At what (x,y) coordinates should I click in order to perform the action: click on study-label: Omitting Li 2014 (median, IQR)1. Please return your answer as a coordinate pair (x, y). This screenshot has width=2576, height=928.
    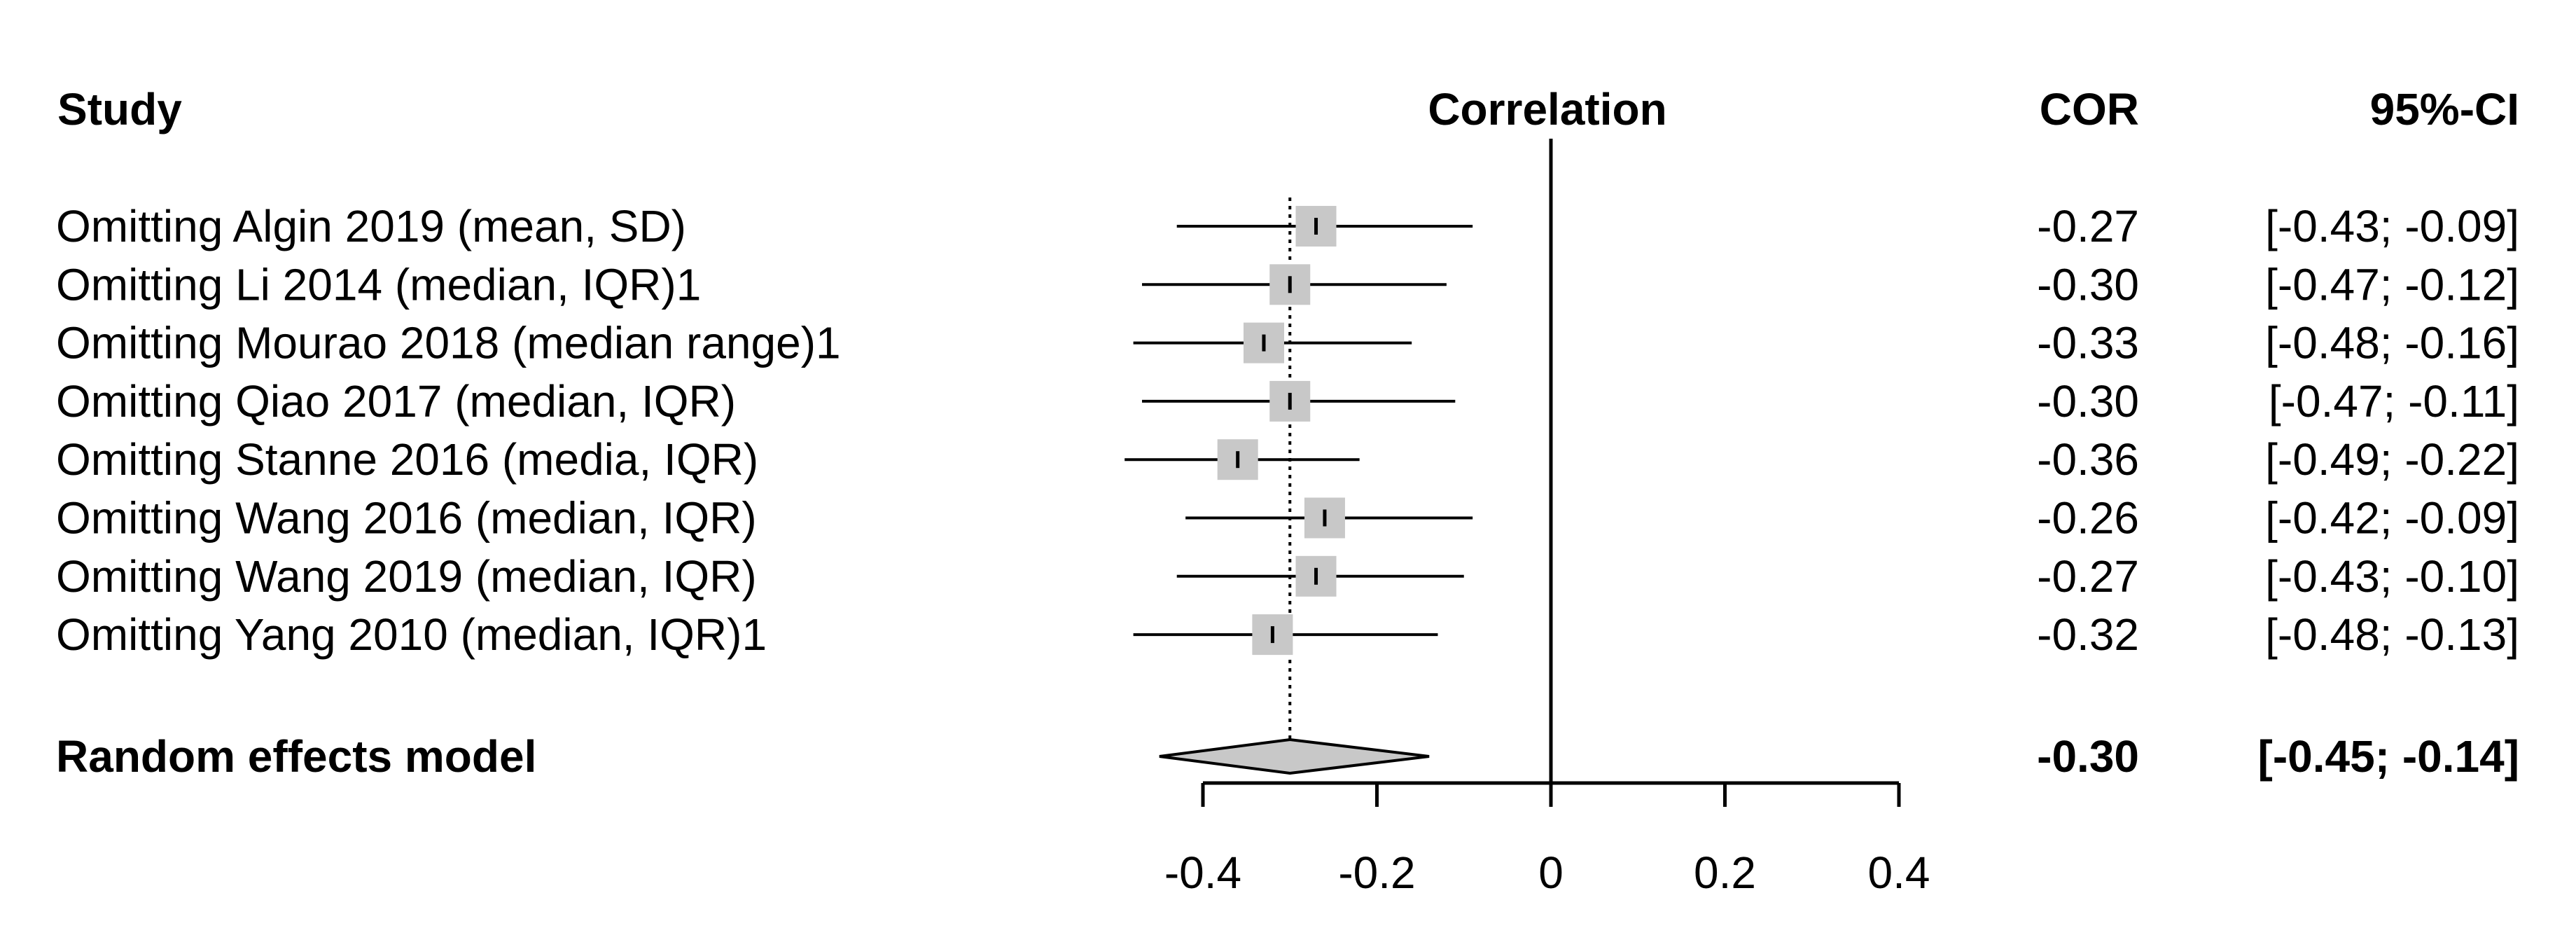
    Looking at the image, I should click on (378, 284).